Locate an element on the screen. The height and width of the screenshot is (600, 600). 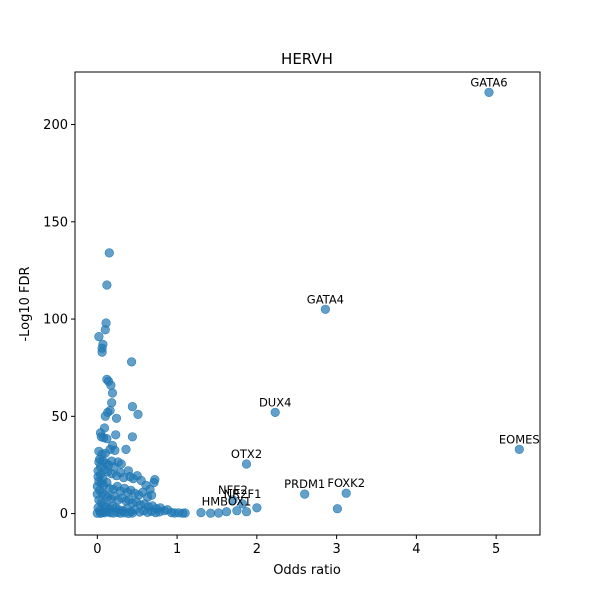
point-annotation: PRDM1 is located at coordinates (304, 484).